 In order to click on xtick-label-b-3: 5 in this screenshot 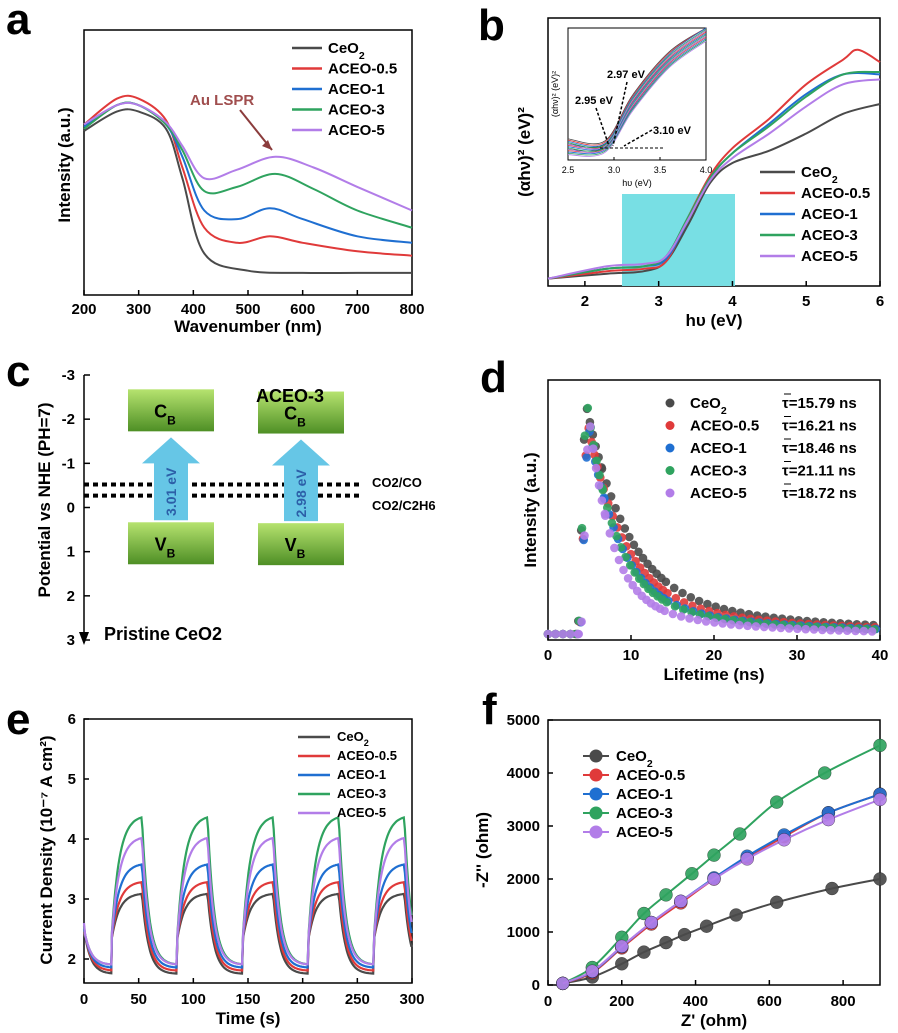, I will do `click(806, 301)`.